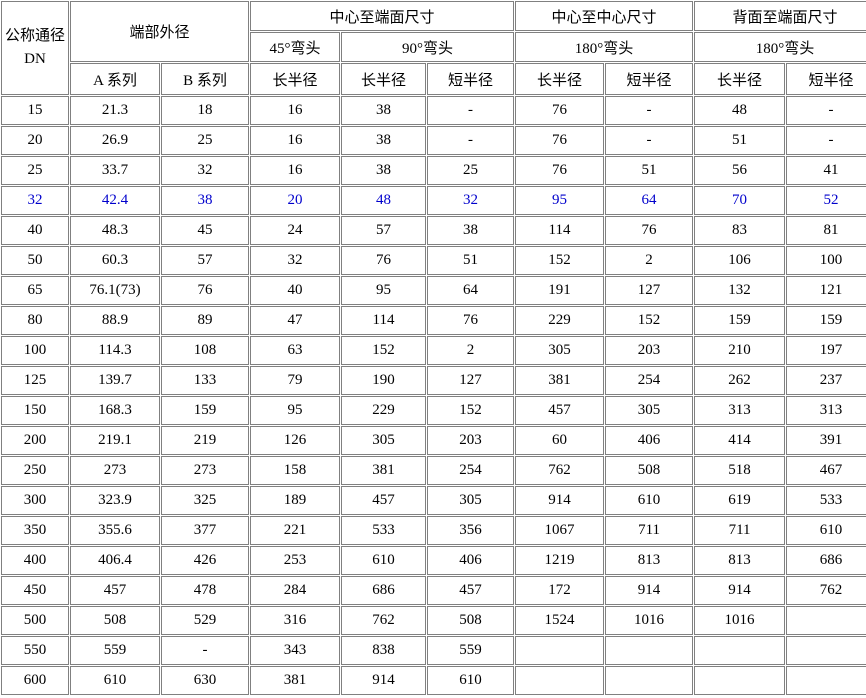 Image resolution: width=866 pixels, height=698 pixels. I want to click on table-row: 350 355.6 377 221 533 356 1067 711 711 610, so click(433, 530).